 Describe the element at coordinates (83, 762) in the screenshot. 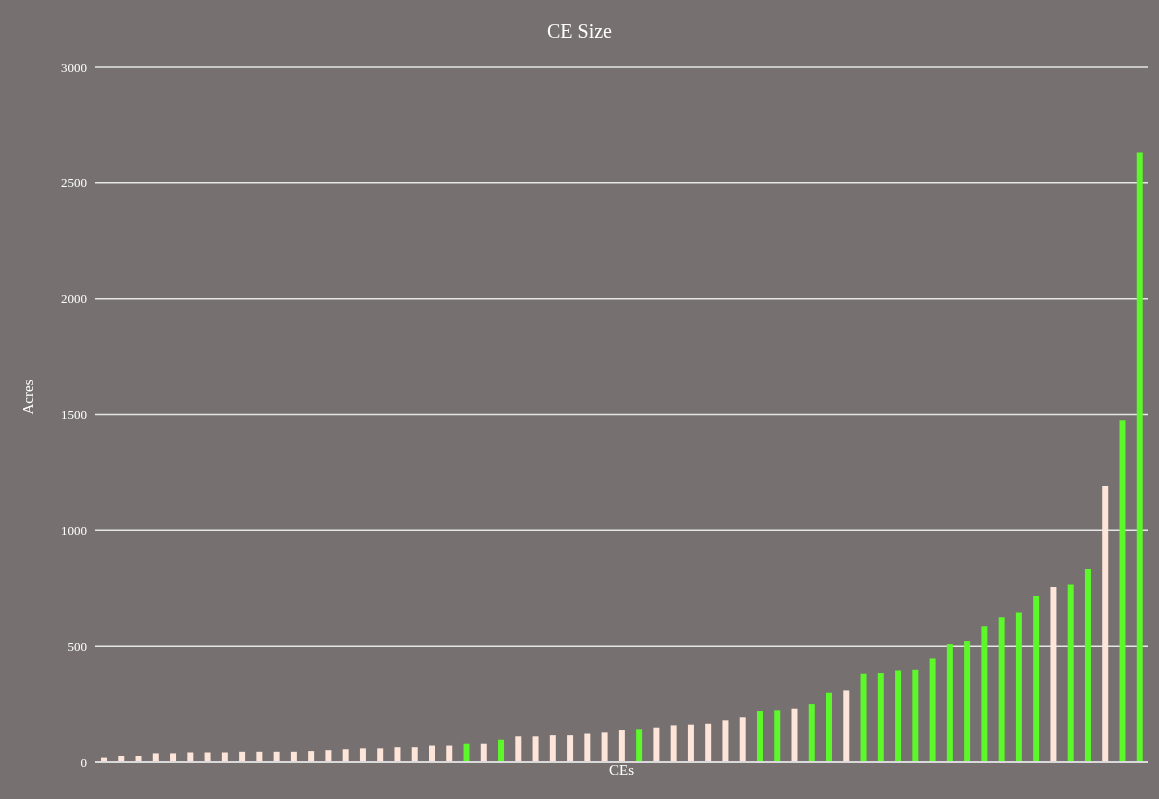

I see `y-tick-label: 0` at that location.